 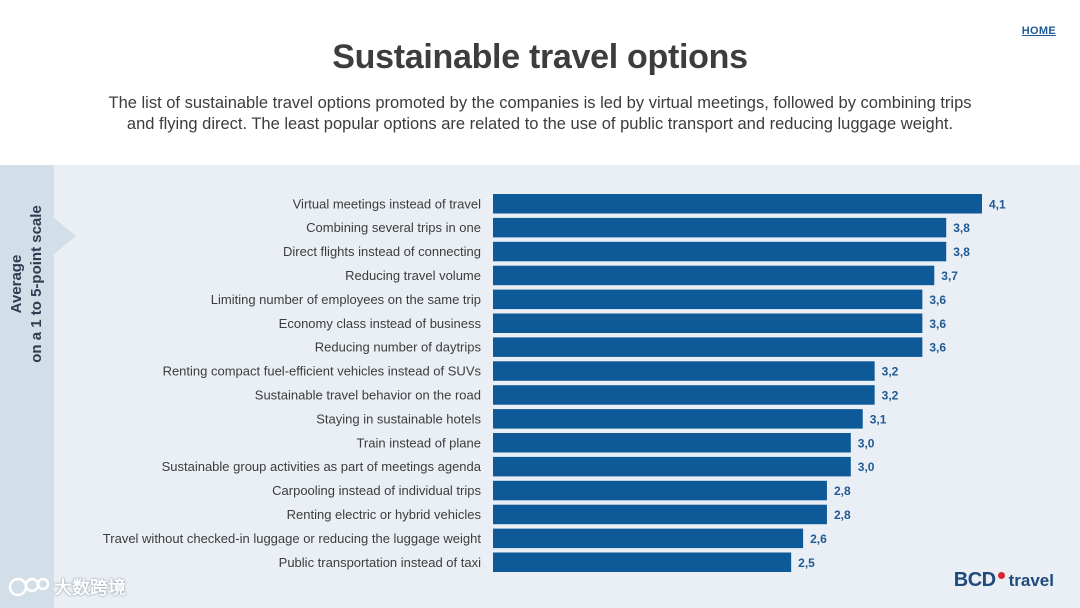 I want to click on category-label: Staying in sustainable hotels, so click(x=398, y=418).